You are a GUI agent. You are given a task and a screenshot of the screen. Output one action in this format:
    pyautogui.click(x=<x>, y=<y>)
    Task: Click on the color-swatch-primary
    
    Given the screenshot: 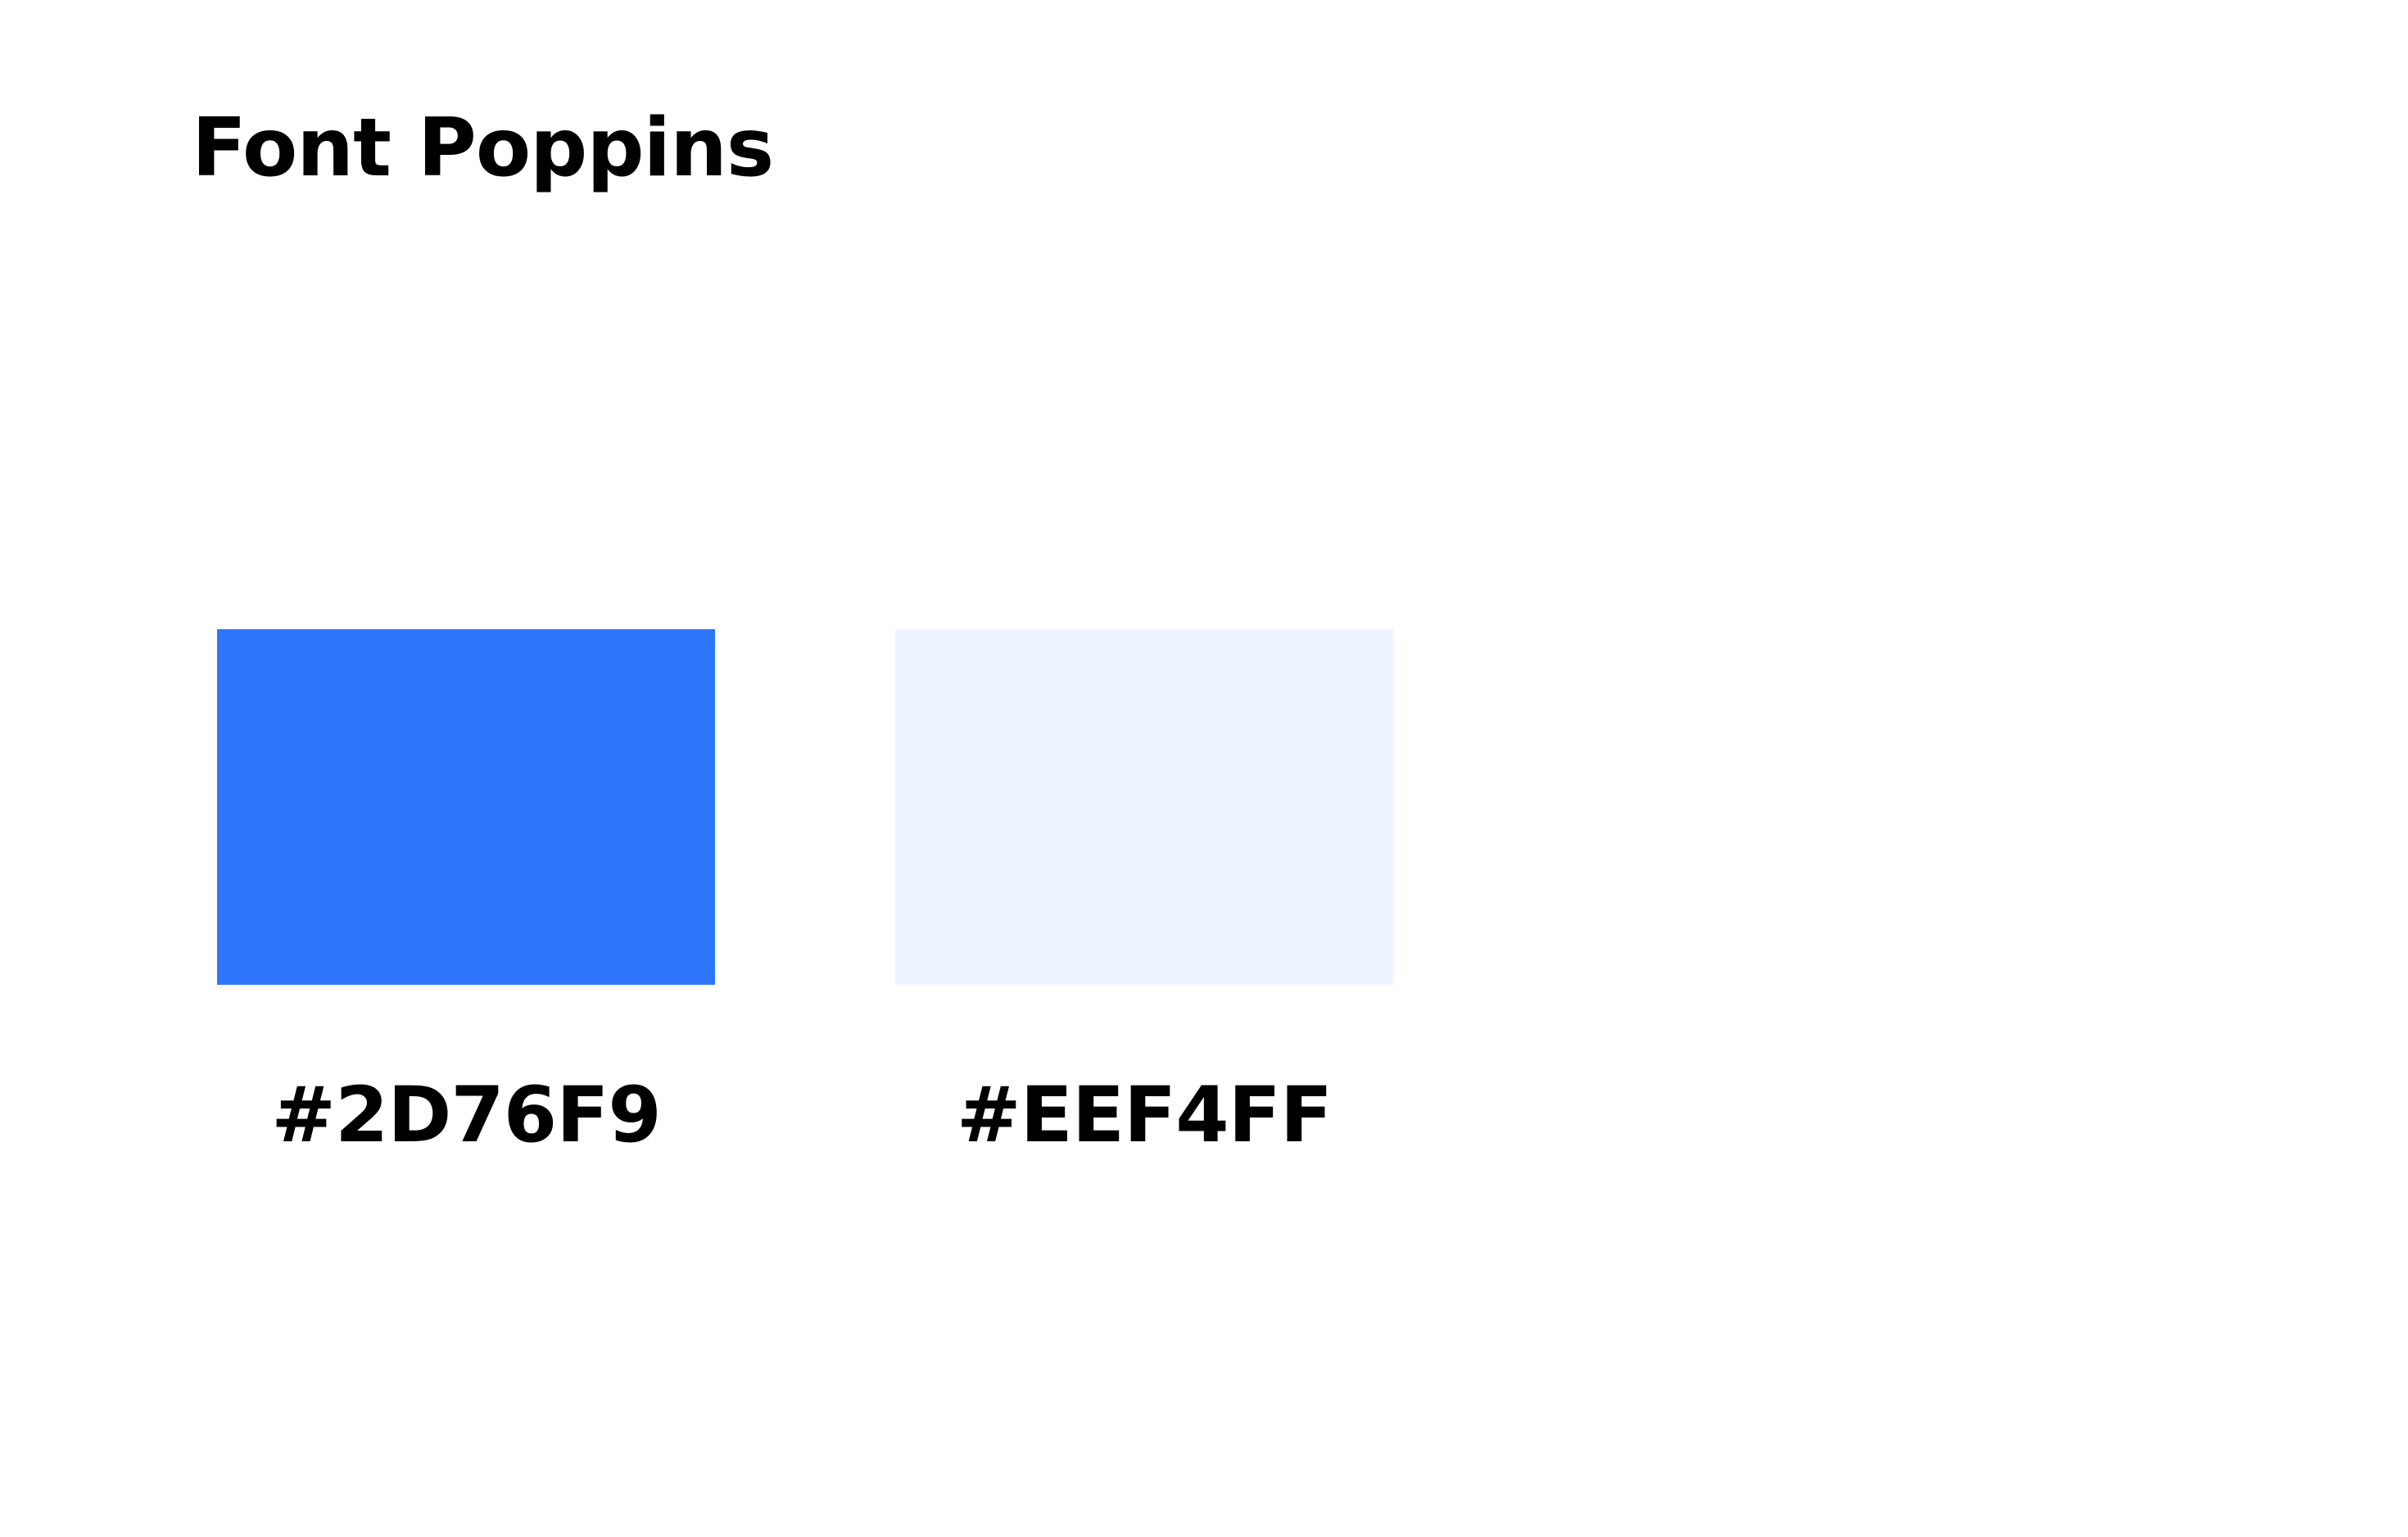 What is the action you would take?
    pyautogui.click(x=466, y=807)
    